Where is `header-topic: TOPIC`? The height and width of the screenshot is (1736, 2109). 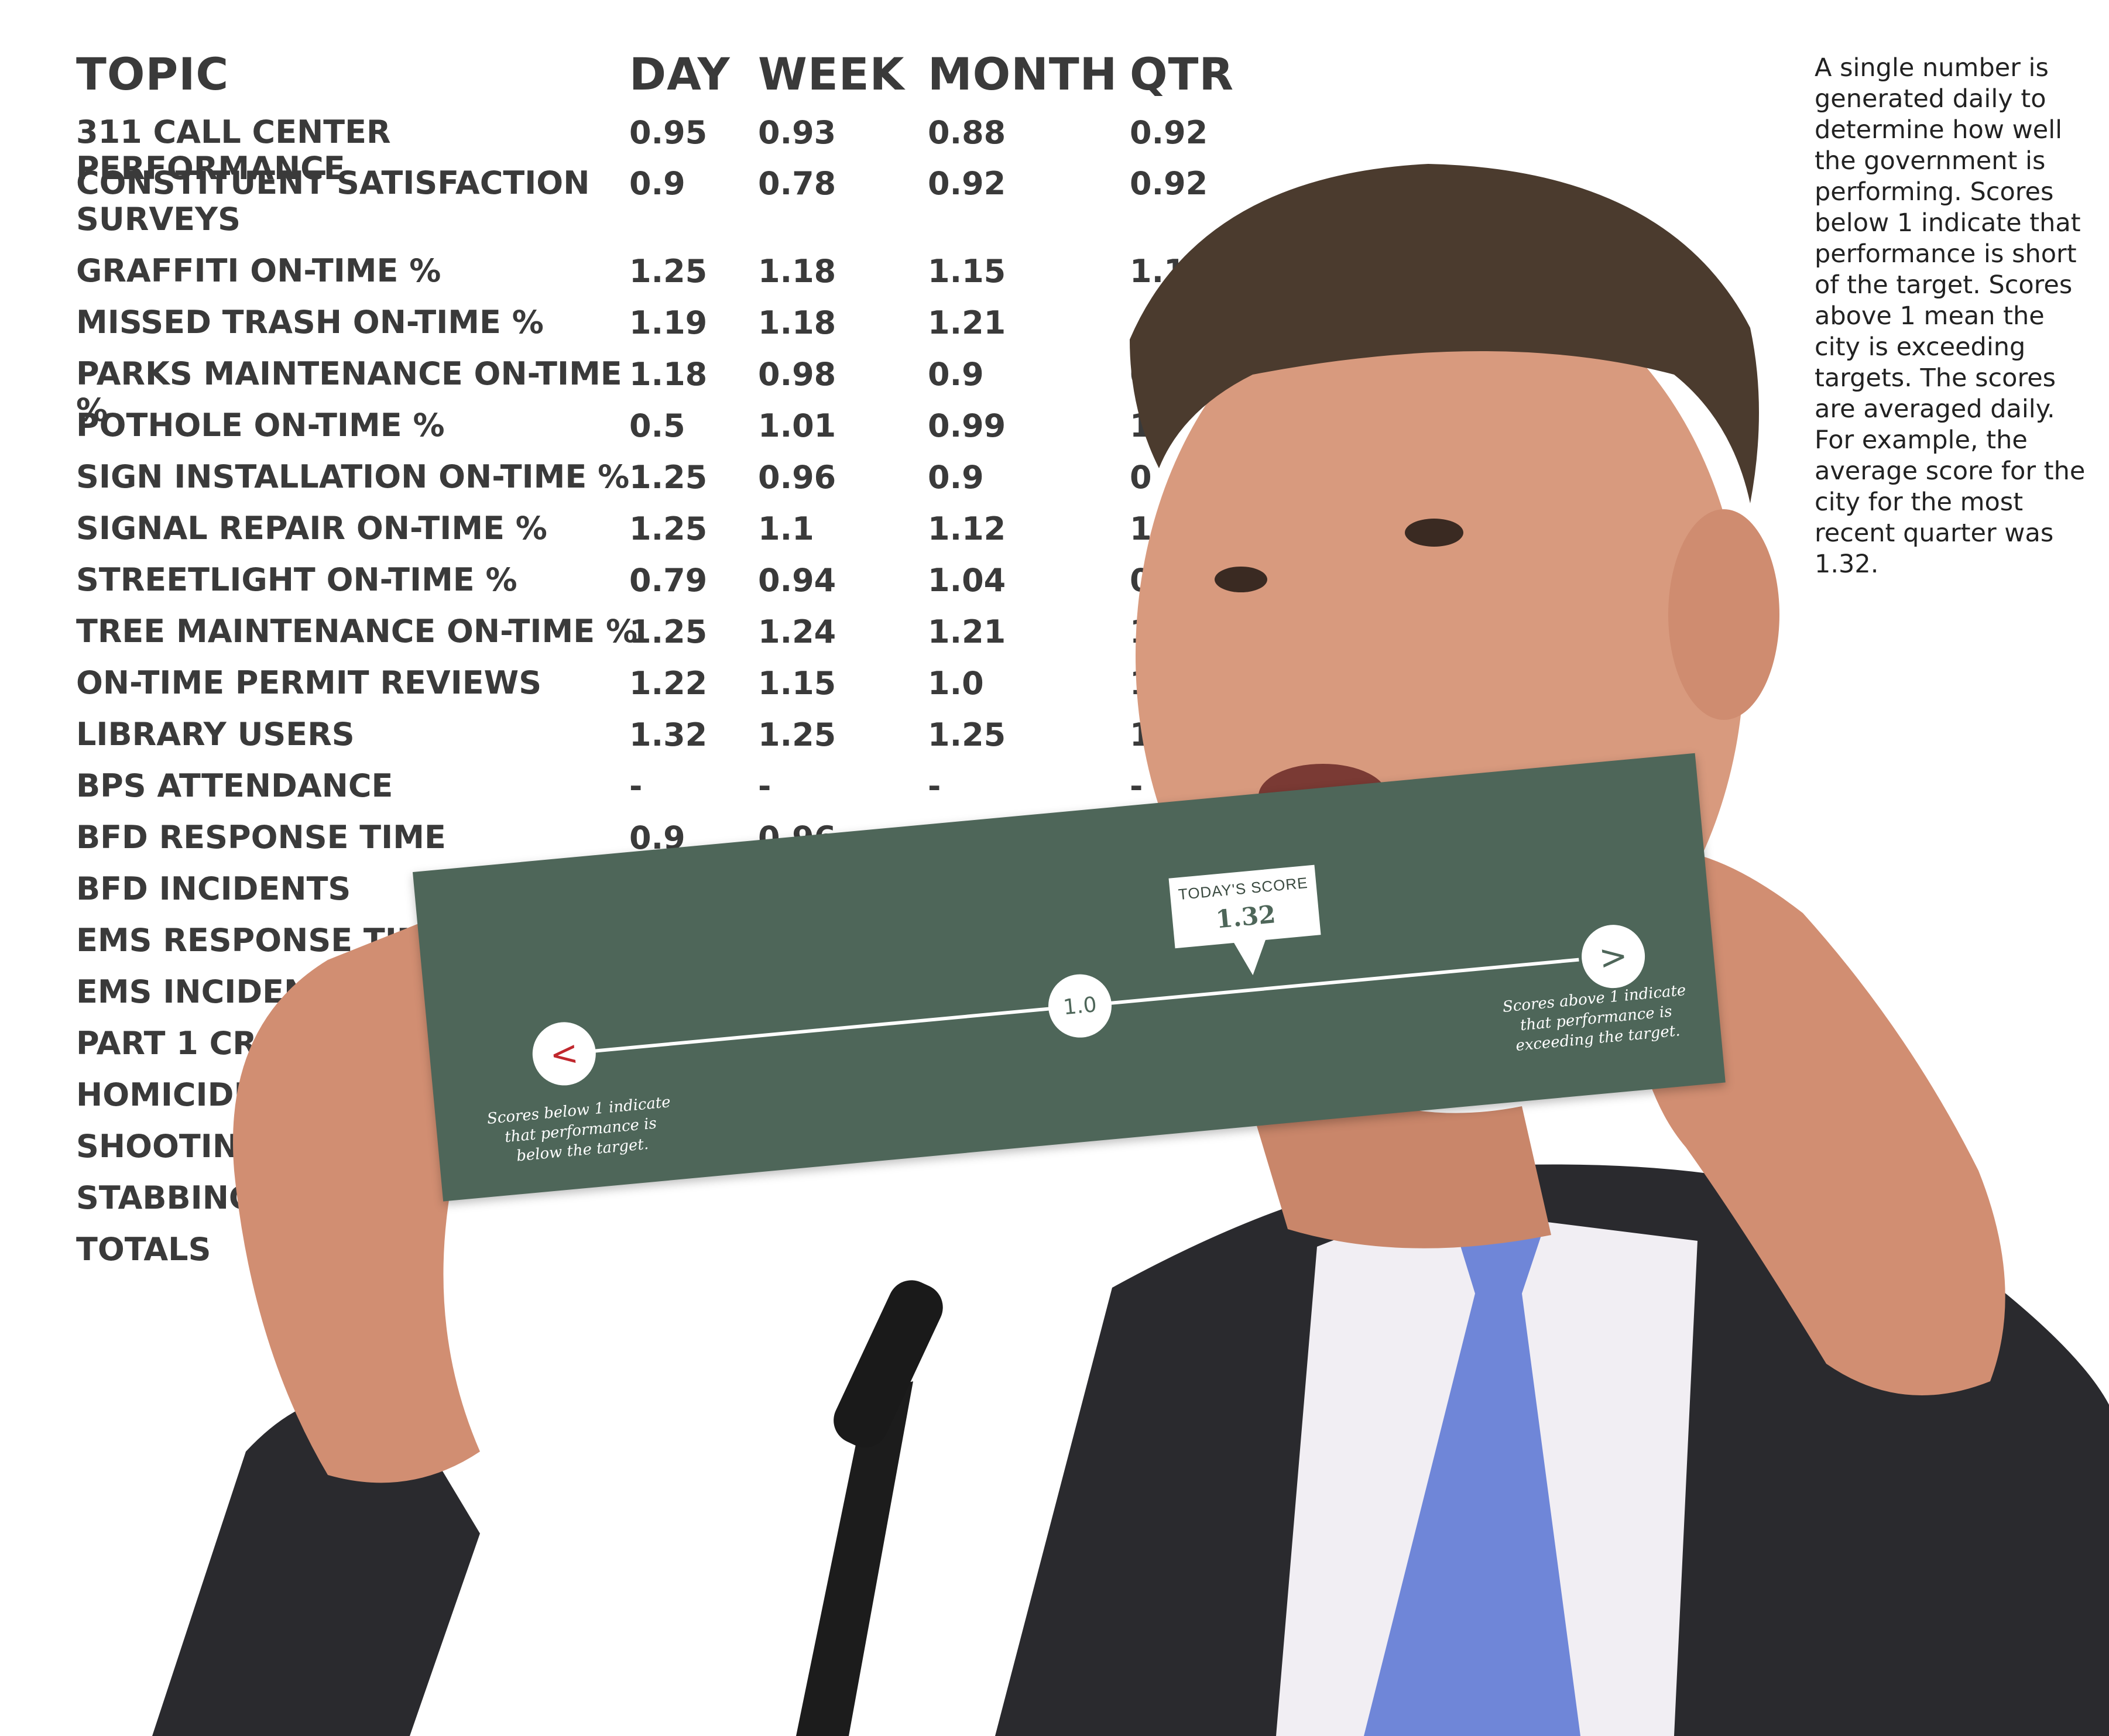 header-topic: TOPIC is located at coordinates (153, 74).